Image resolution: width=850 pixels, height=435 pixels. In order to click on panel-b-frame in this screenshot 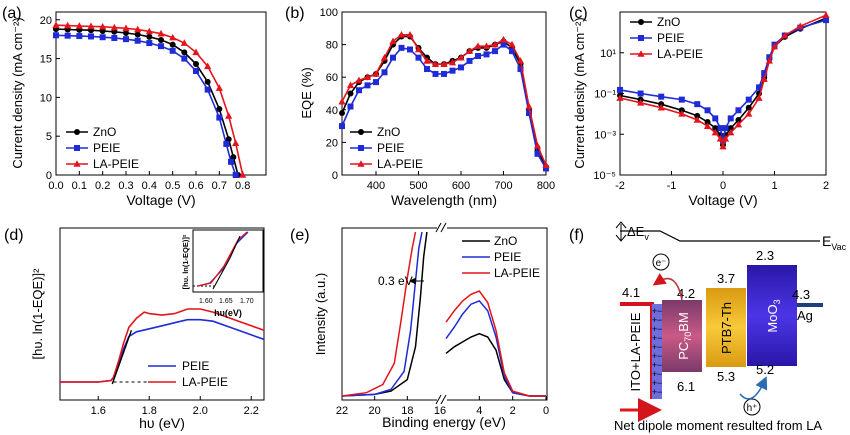, I will do `click(444, 93)`.